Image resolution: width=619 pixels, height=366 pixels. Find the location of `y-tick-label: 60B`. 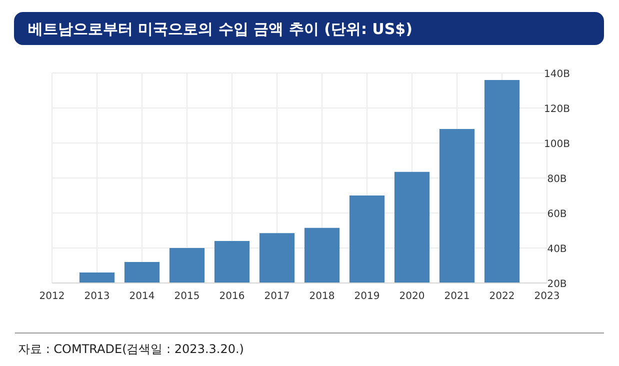

y-tick-label: 60B is located at coordinates (557, 214).